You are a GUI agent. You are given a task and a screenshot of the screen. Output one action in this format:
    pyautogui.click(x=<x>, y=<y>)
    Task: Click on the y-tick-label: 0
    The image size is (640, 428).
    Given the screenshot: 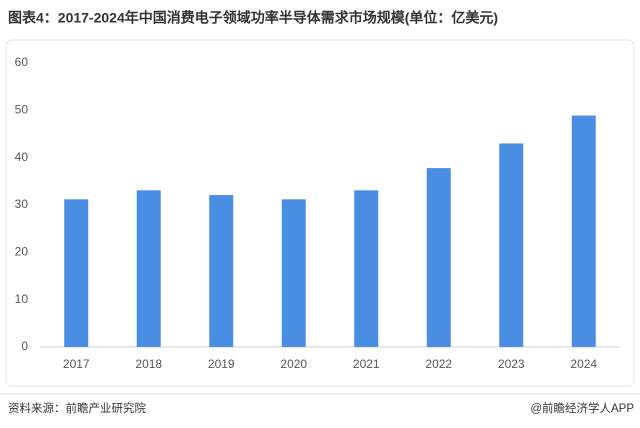 What is the action you would take?
    pyautogui.click(x=24, y=346)
    